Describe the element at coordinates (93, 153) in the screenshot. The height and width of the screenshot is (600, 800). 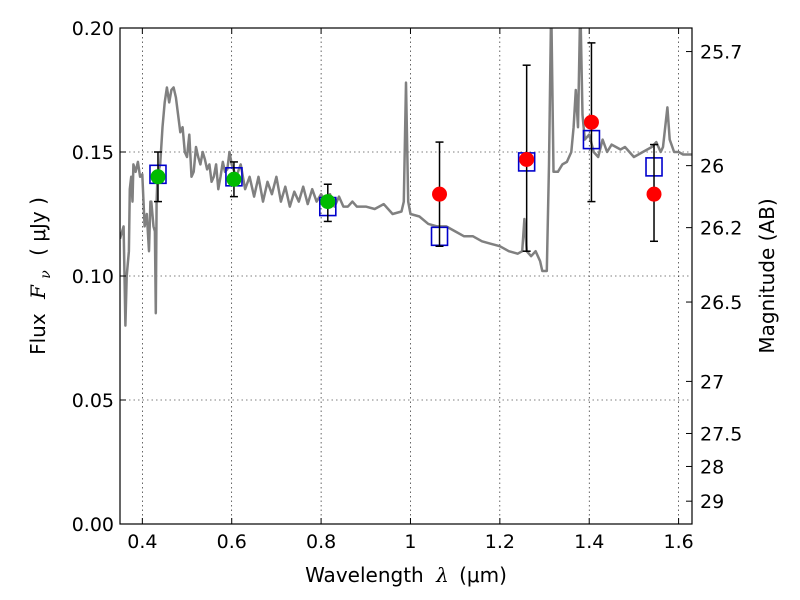
I see `y-tick-label: 0.15` at that location.